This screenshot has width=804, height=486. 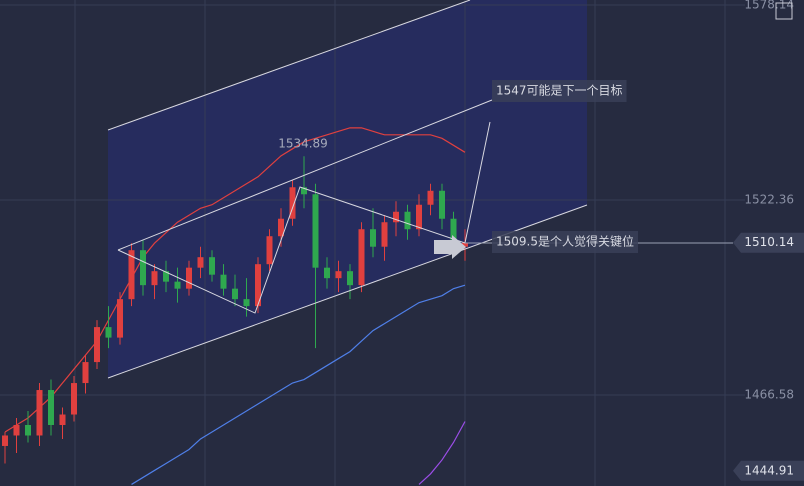 I want to click on y-tick-label: 1522.36, so click(x=769, y=200).